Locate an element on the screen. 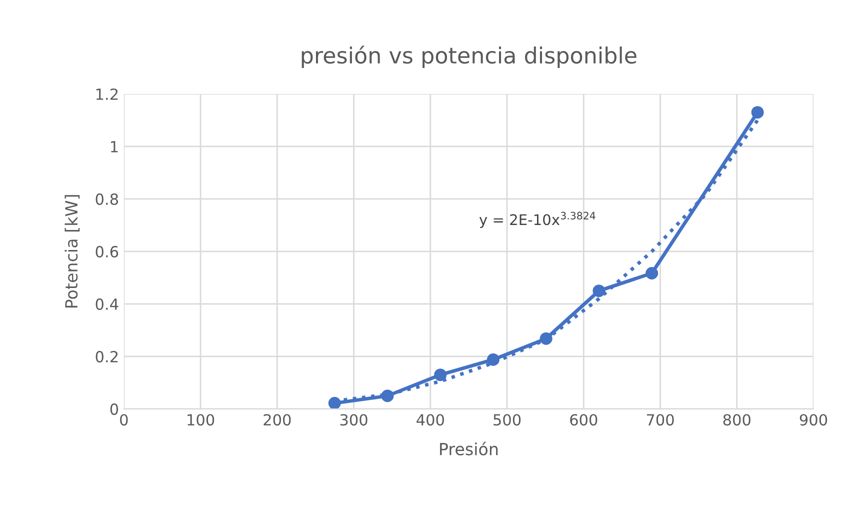 The height and width of the screenshot is (508, 843). y-tick-label: 1.2 is located at coordinates (107, 94).